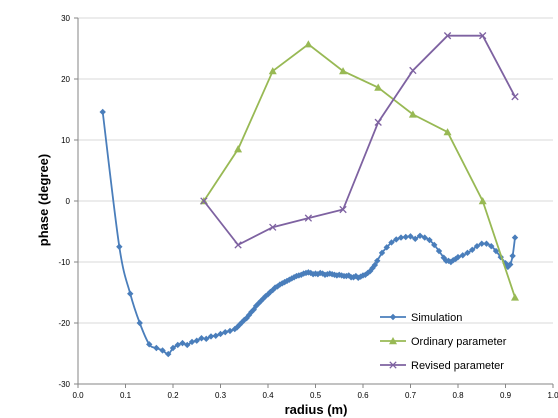 This screenshot has height=418, width=558. Describe the element at coordinates (436, 318) in the screenshot. I see `legend-label: Simulation` at that location.